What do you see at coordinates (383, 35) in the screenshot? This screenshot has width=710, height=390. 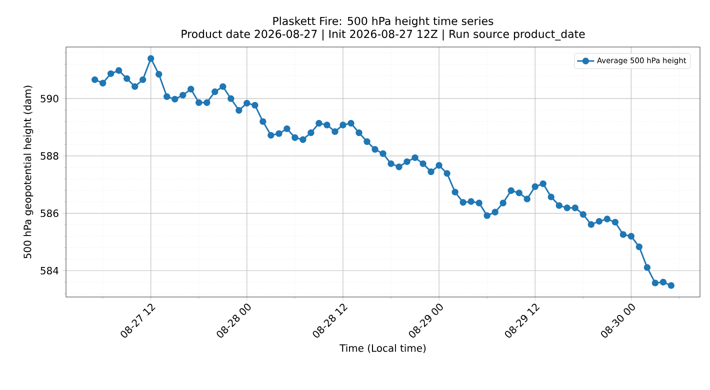 I see `chart-subtitle: Product date 2026-08-27 | Init 2026-08-27 12Z | Run source product_date` at bounding box center [383, 35].